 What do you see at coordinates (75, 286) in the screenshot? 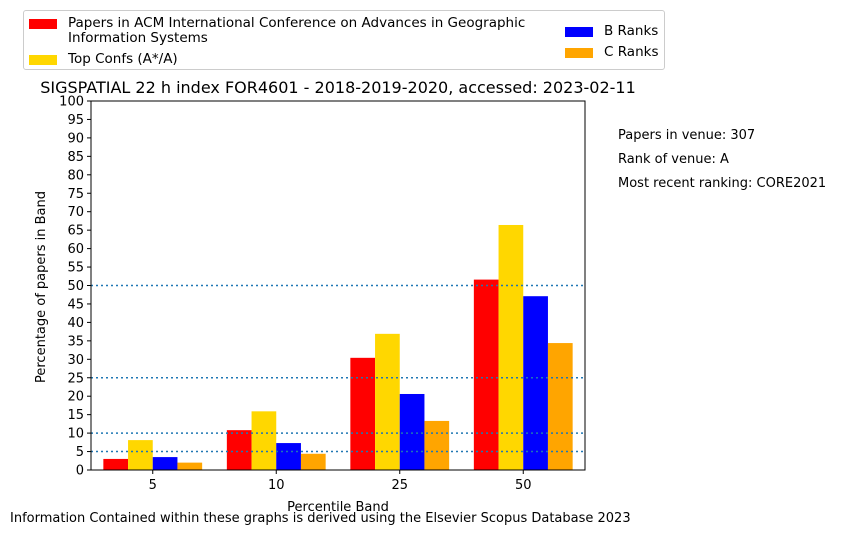
I see `y-tick-label-50: 50` at bounding box center [75, 286].